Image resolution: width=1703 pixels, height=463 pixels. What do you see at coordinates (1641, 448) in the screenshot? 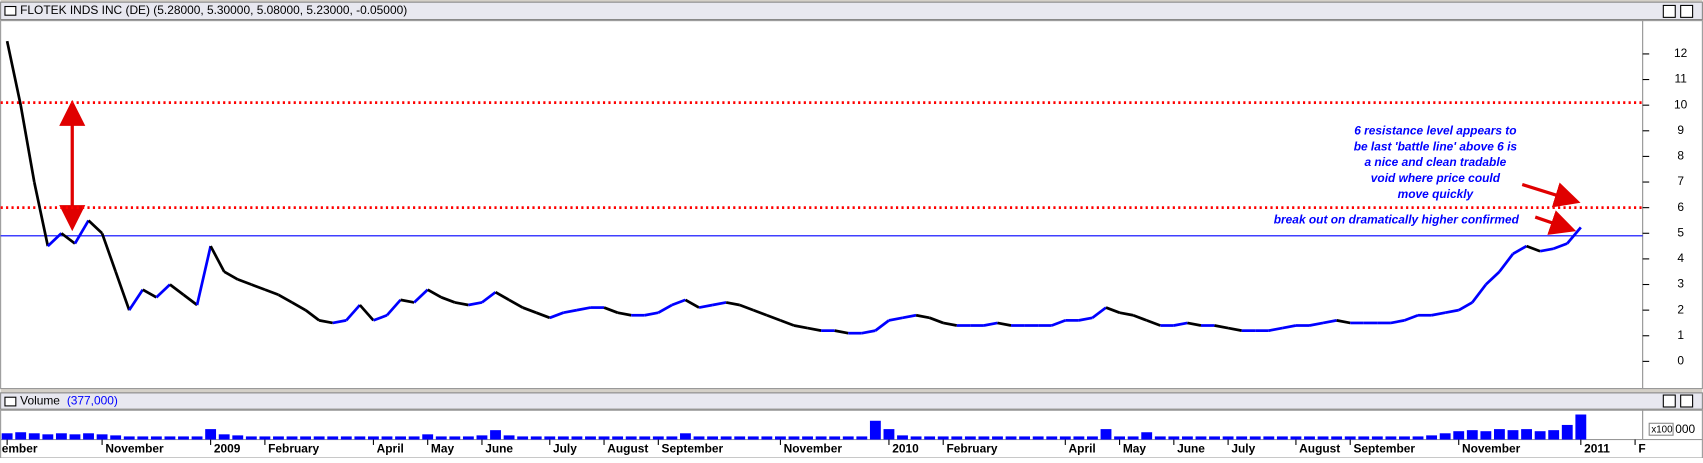
I see `x-tick-label: F` at bounding box center [1641, 448].